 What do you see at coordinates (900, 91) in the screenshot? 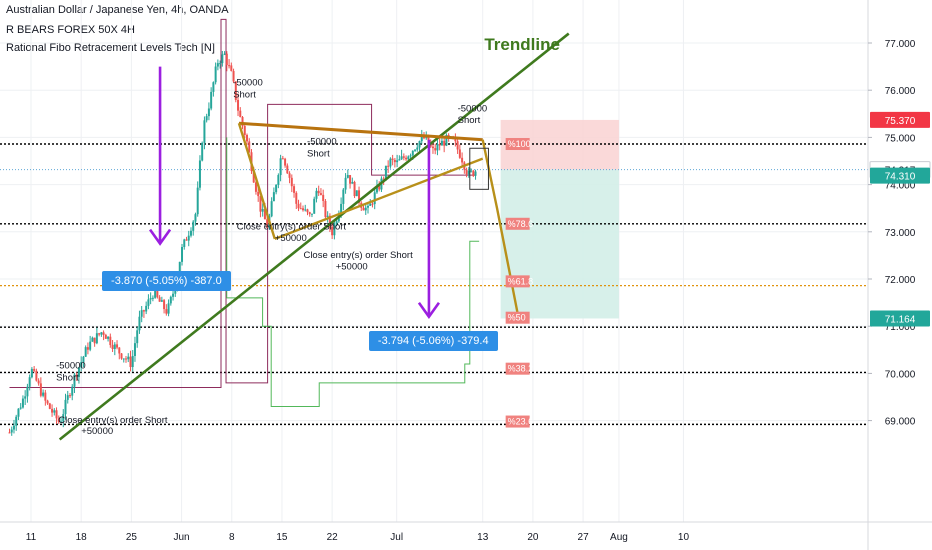
I see `y-tick-label: 76.000` at bounding box center [900, 91].